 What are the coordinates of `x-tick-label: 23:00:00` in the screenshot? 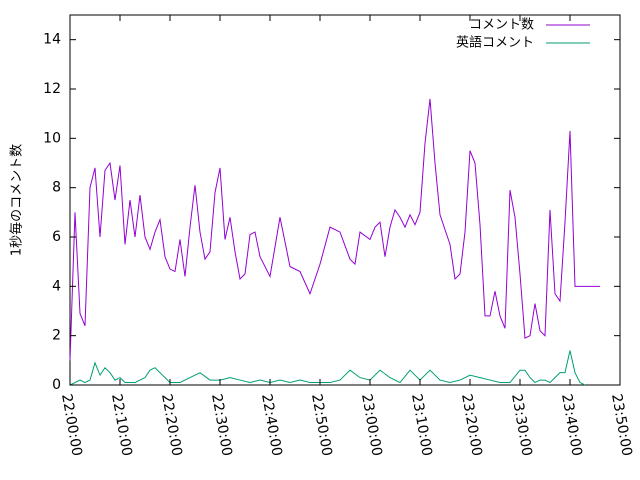 It's located at (371, 425).